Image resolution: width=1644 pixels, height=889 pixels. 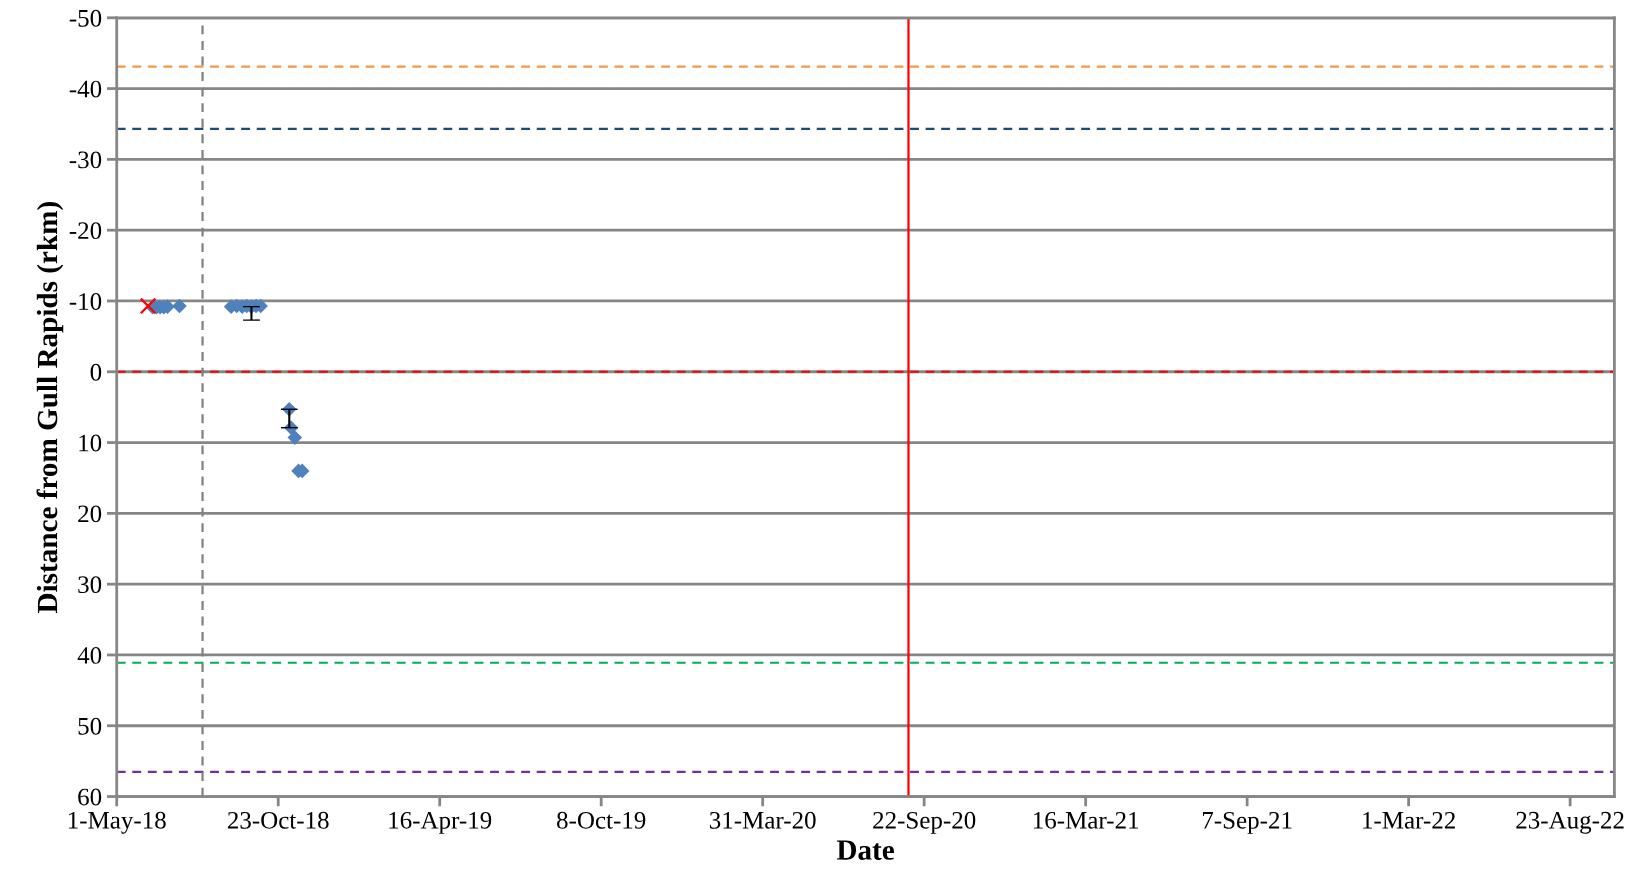 What do you see at coordinates (865, 850) in the screenshot?
I see `x-axis-title: Date` at bounding box center [865, 850].